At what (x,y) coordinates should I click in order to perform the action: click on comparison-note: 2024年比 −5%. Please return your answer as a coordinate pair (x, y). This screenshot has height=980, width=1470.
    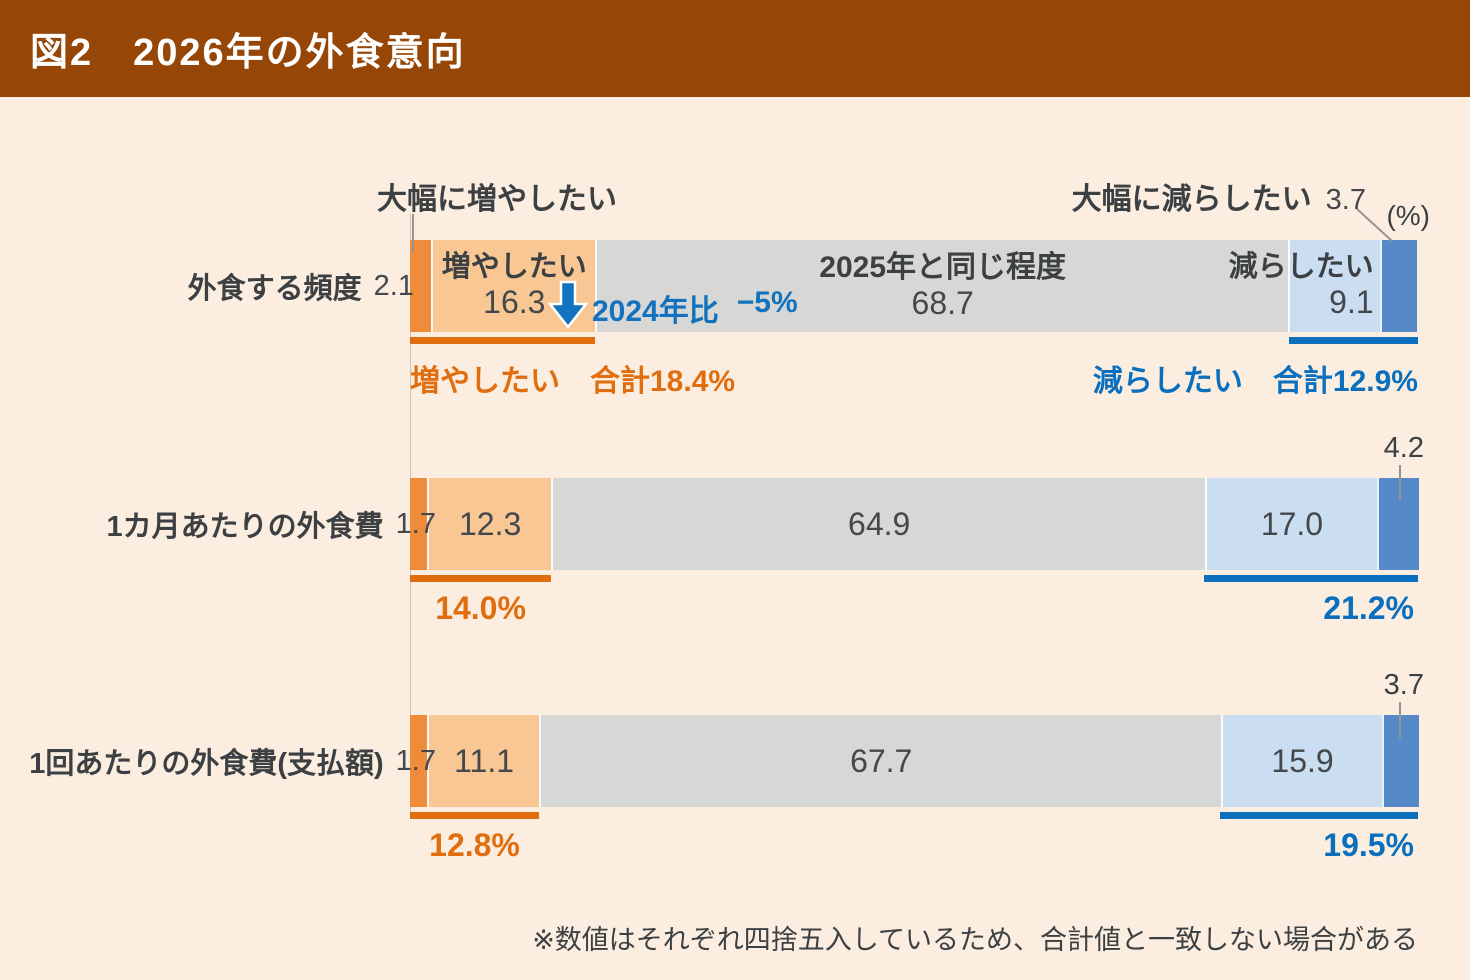
    Looking at the image, I should click on (695, 308).